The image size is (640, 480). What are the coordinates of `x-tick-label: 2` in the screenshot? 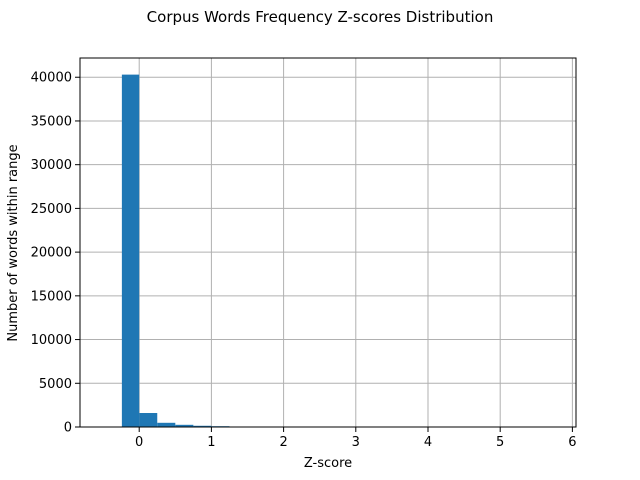 It's located at (283, 442).